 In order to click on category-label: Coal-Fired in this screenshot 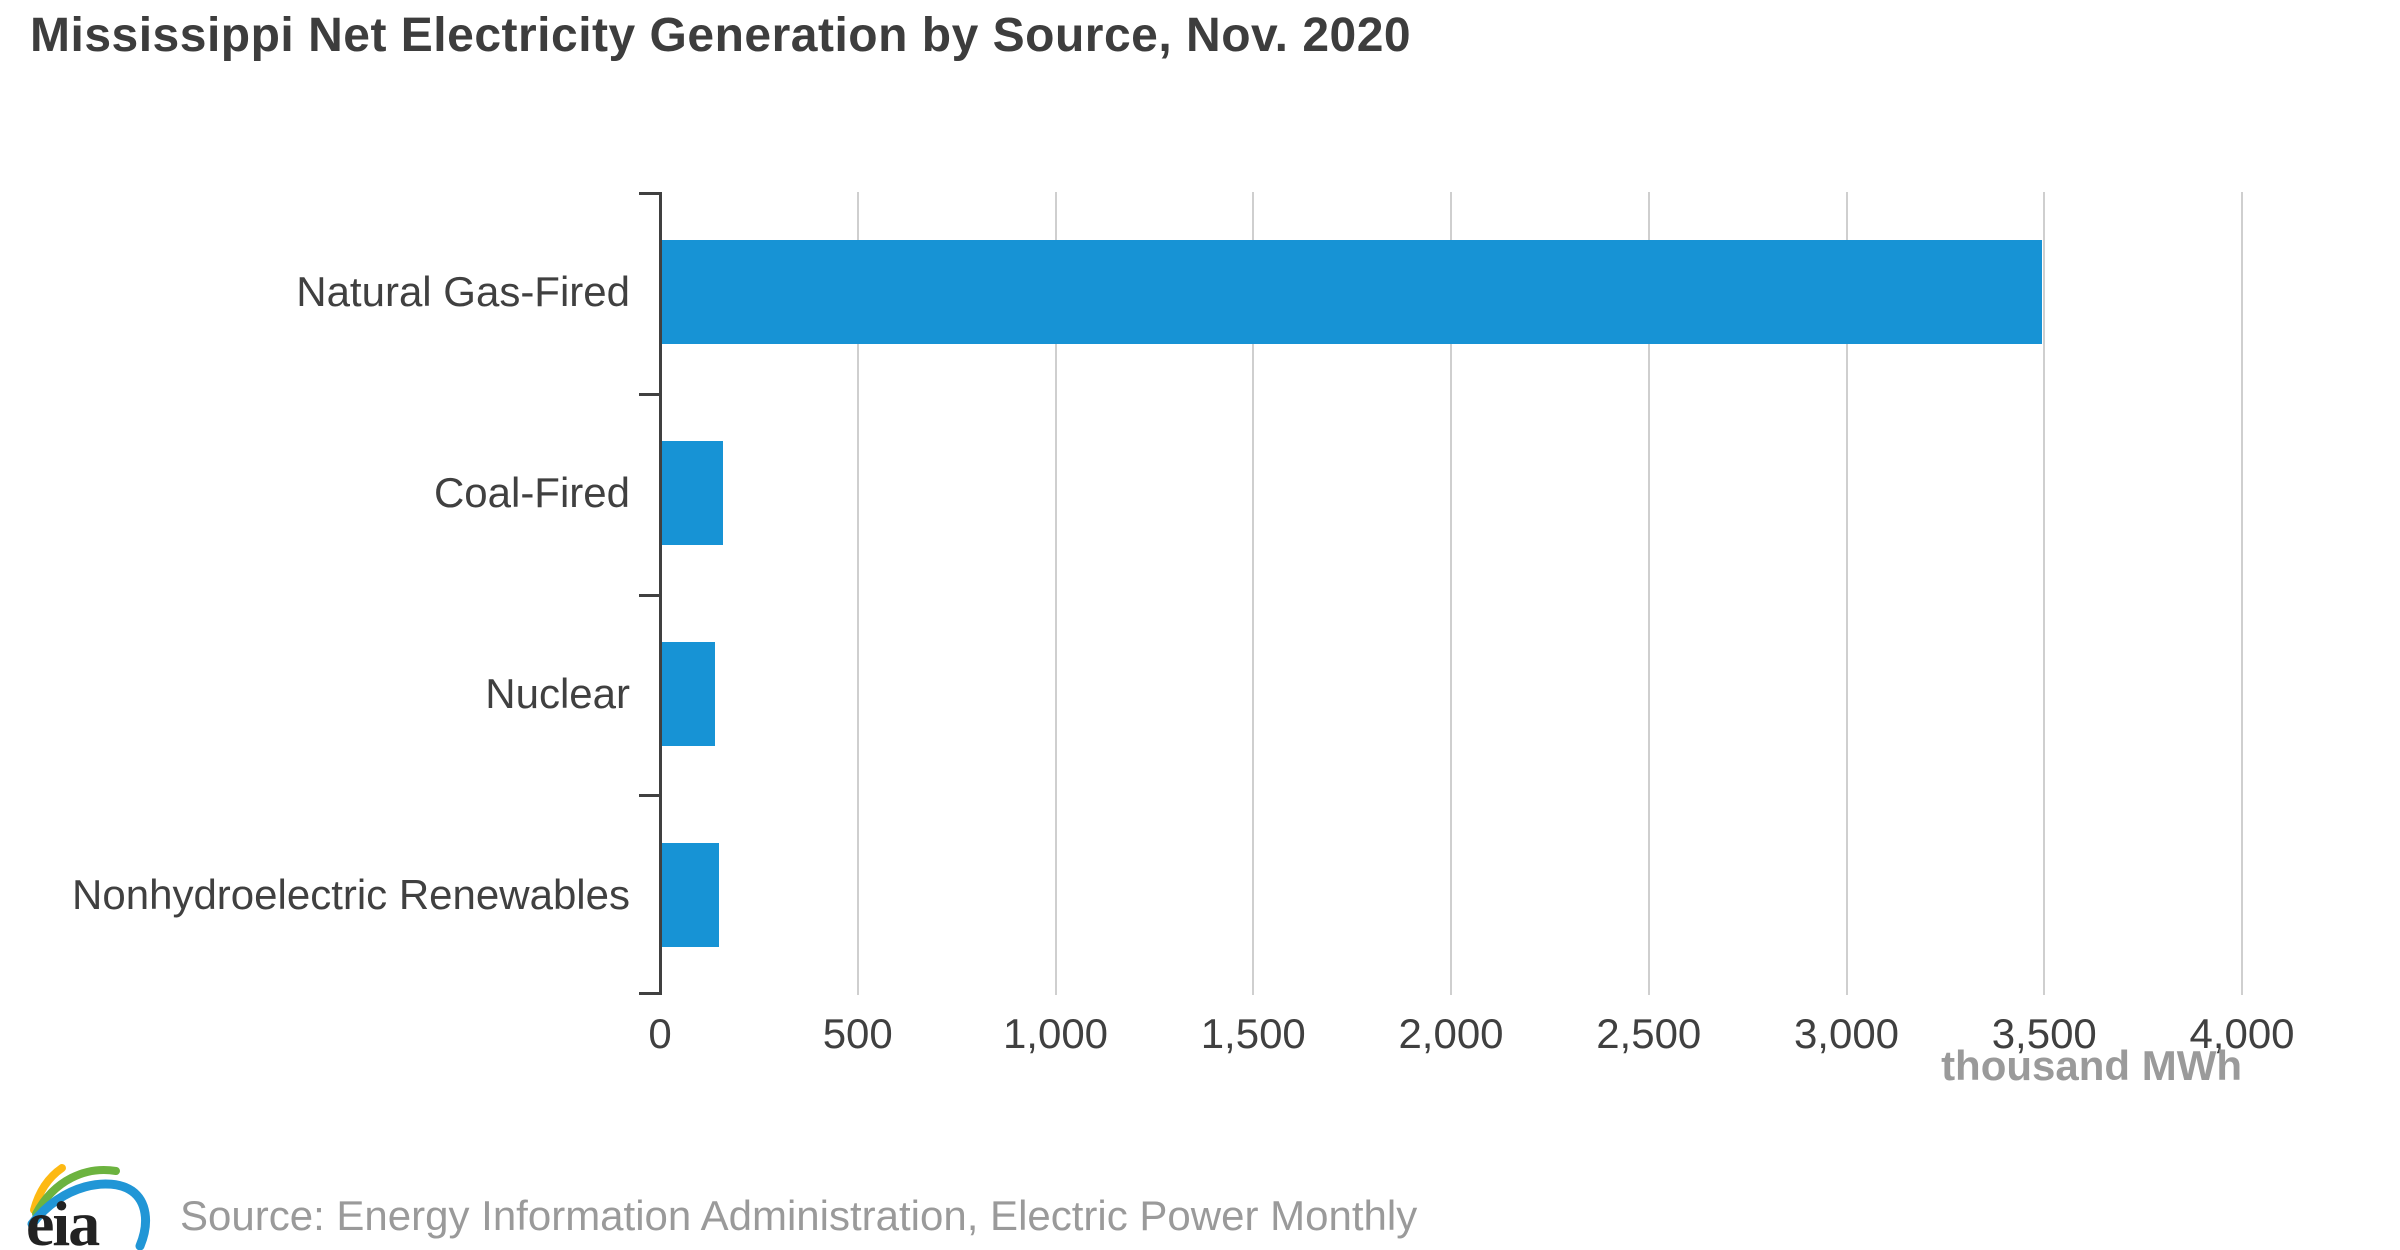, I will do `click(531, 493)`.